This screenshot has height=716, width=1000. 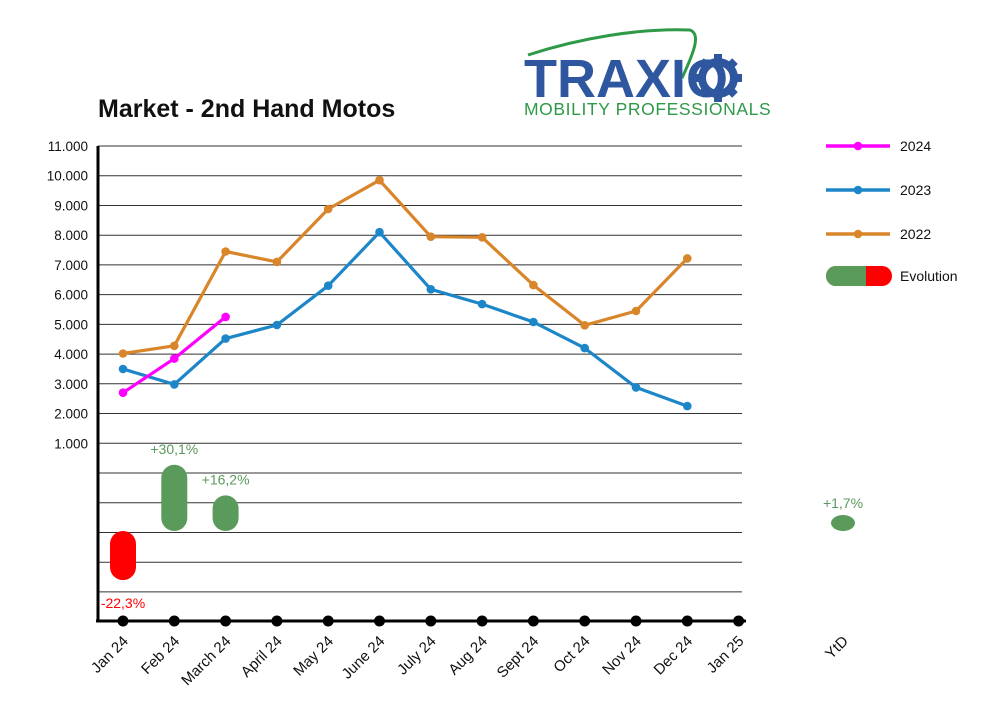 What do you see at coordinates (71, 443) in the screenshot?
I see `y-tick-label: 1.000` at bounding box center [71, 443].